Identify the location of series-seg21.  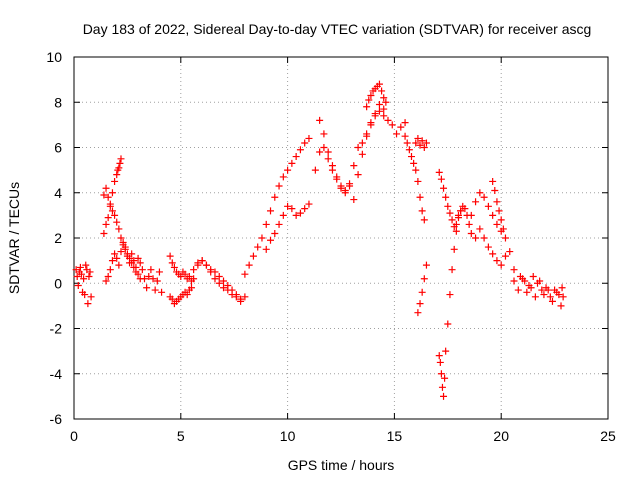
(495, 249).